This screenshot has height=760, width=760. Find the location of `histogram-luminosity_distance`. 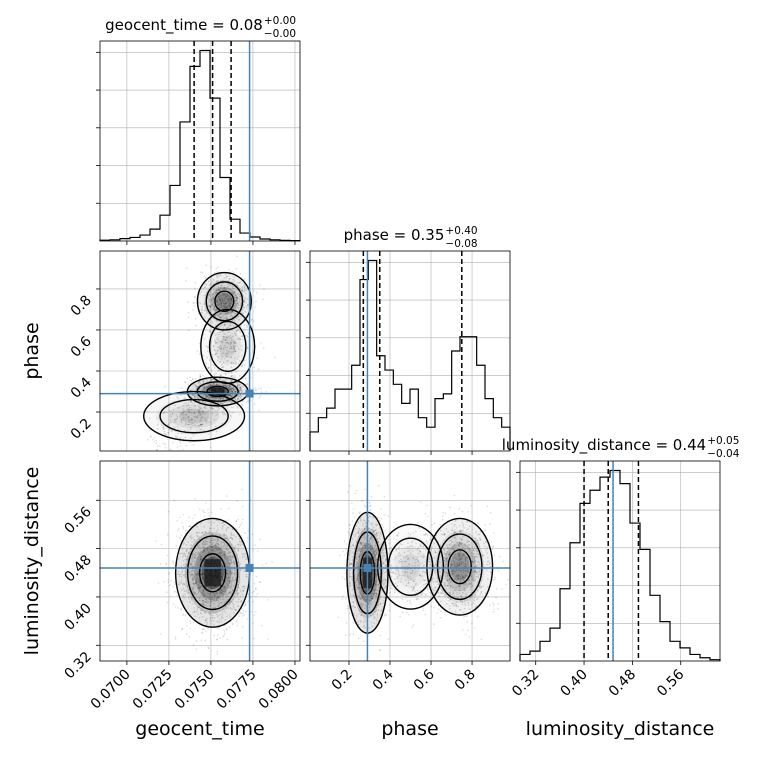

histogram-luminosity_distance is located at coordinates (620, 565).